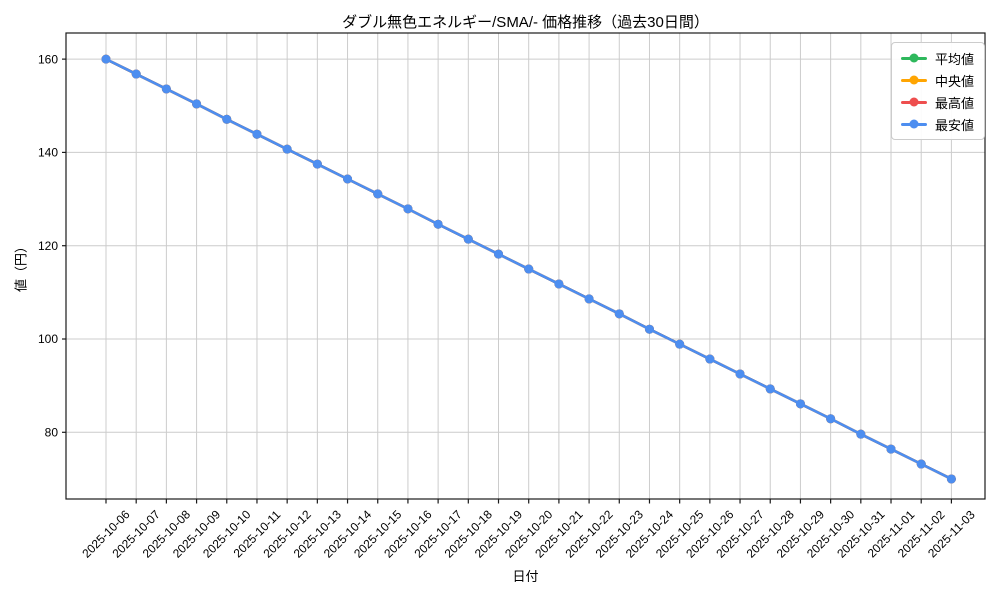  Describe the element at coordinates (913, 58) in the screenshot. I see `mean-line-marker-icon` at that location.